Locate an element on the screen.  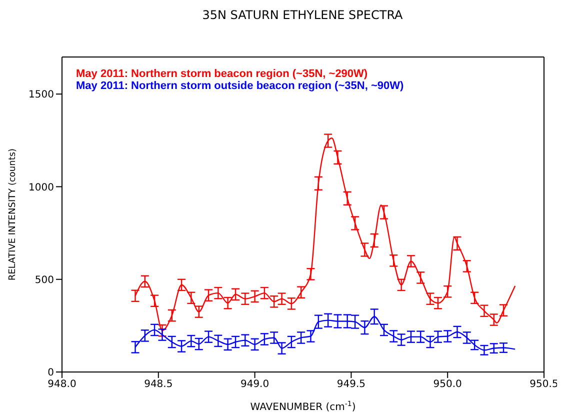
x-tick-label: 950.5 is located at coordinates (544, 384).